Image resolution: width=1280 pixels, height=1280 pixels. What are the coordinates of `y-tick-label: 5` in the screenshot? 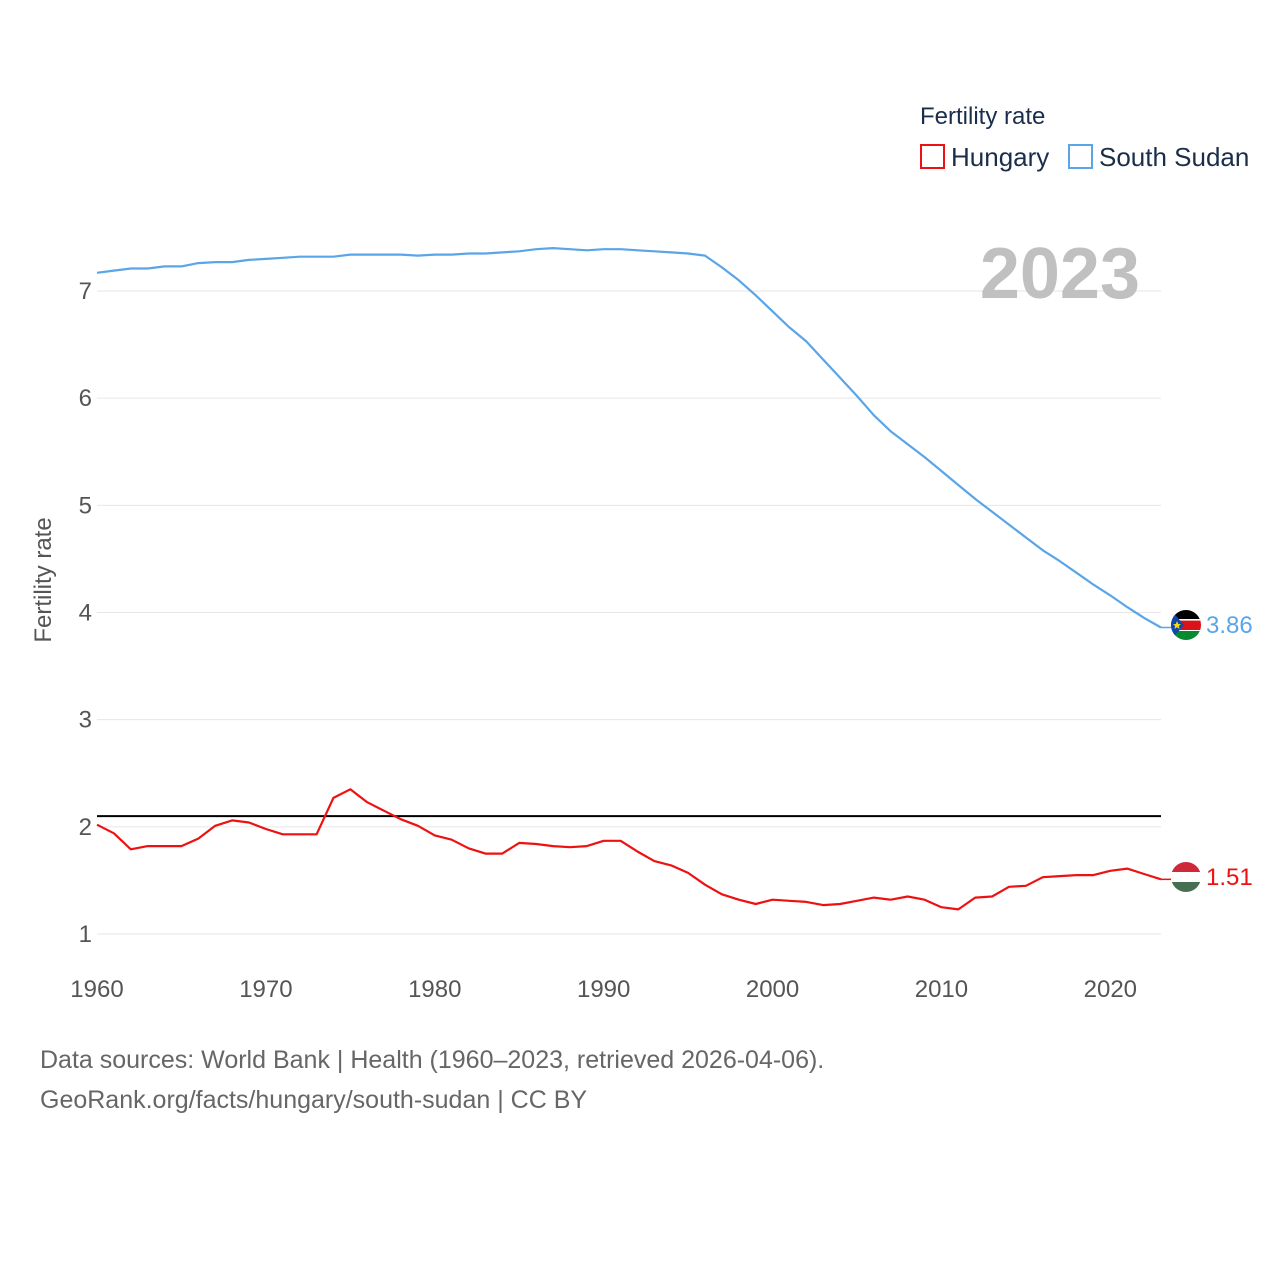 It's located at (85, 505).